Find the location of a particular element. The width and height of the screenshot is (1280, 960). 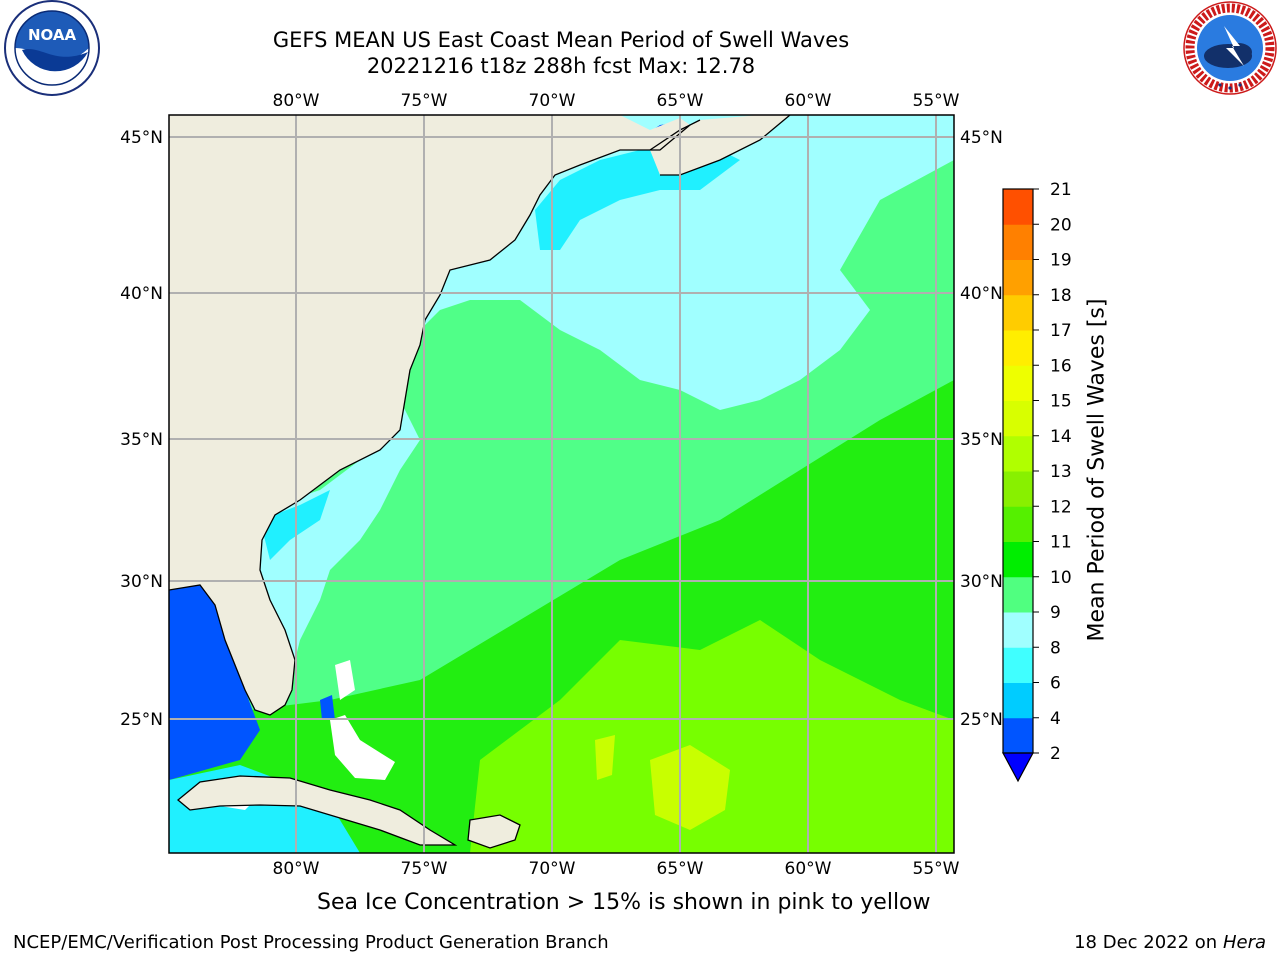

colorbar-label: Mean Period of Swell Waves [s] is located at coordinates (1097, 470).